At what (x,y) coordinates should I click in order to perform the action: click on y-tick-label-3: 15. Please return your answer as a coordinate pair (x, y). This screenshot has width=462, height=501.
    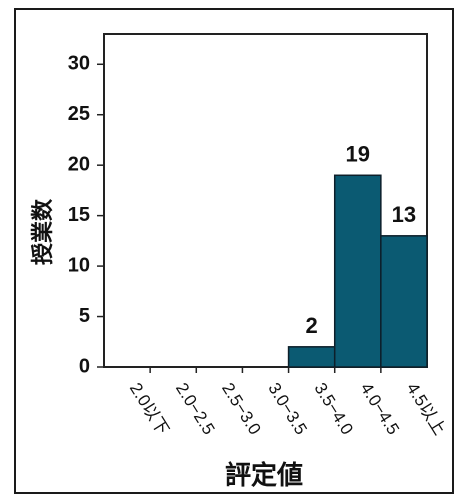
    Looking at the image, I should click on (79, 215).